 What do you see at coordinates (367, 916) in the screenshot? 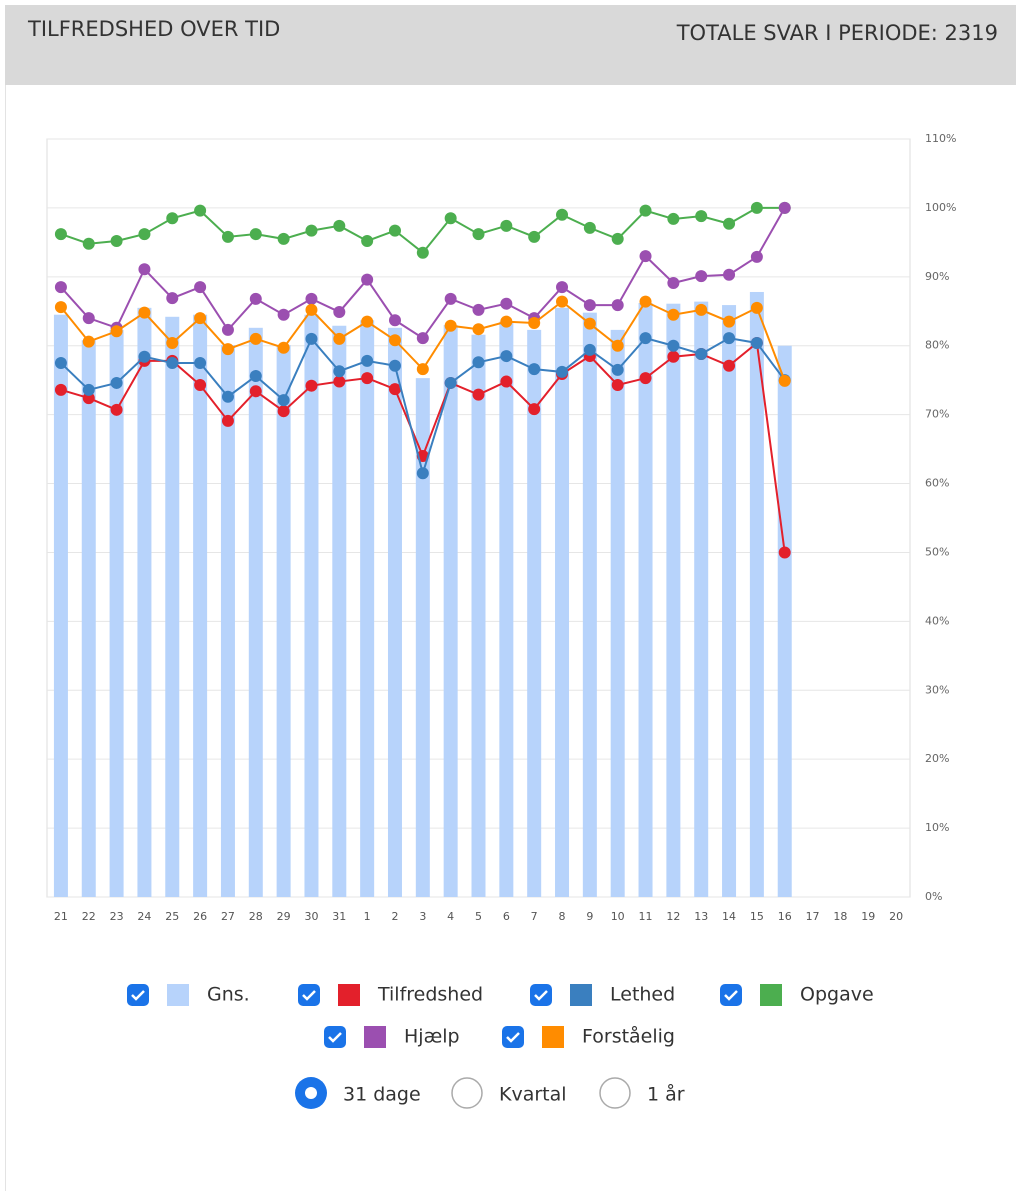
I see `x-tick-label: 1` at bounding box center [367, 916].